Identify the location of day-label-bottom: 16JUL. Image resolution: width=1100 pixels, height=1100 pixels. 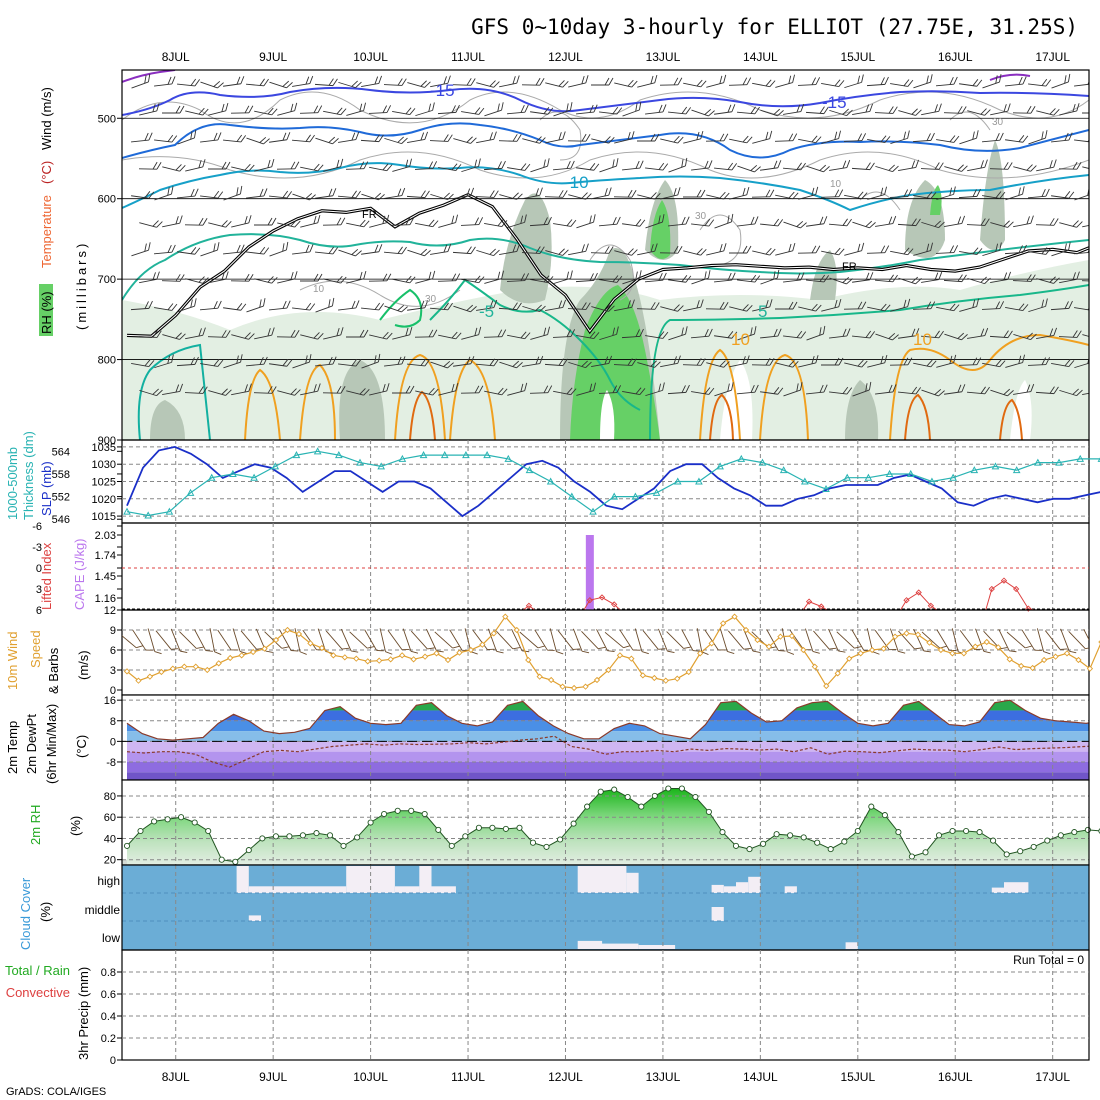
(955, 1077).